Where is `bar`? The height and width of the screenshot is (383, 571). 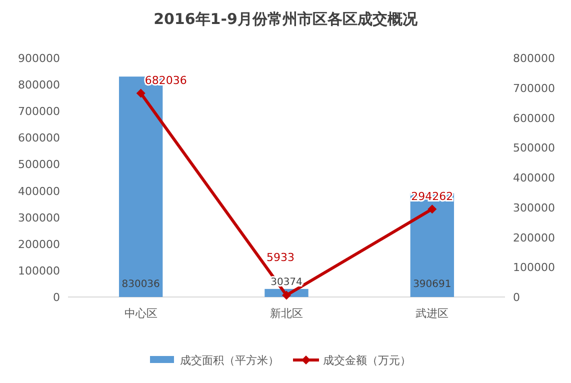
bar is located at coordinates (432, 245).